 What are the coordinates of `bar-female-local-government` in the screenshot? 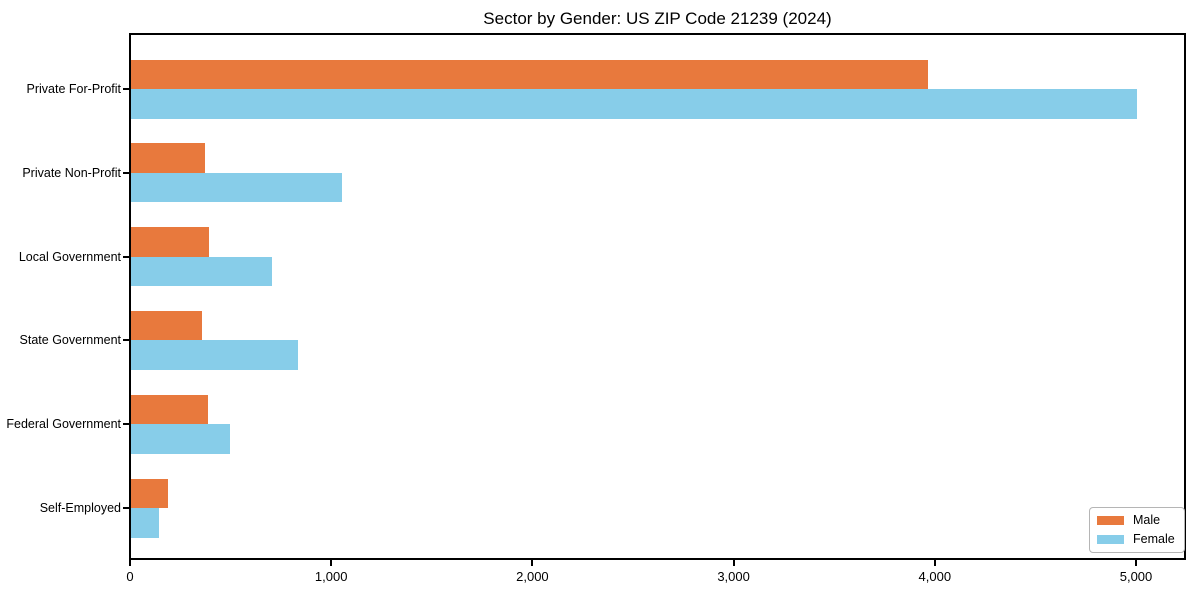 It's located at (201, 271).